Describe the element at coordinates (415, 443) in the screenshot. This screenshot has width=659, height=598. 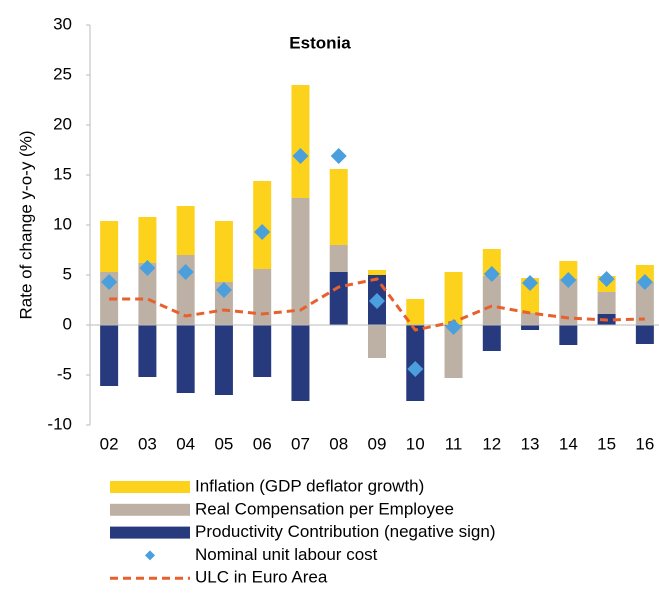
I see `x-tick-label: 10` at that location.